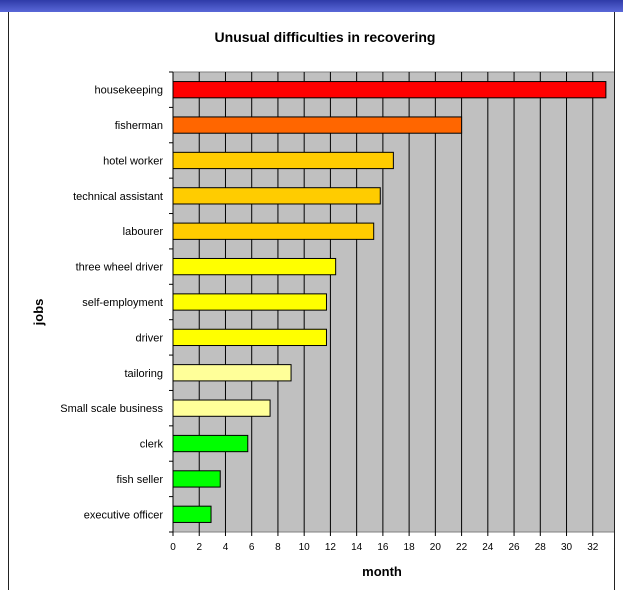 The width and height of the screenshot is (623, 595). What do you see at coordinates (273, 231) in the screenshot?
I see `bar-labourer` at bounding box center [273, 231].